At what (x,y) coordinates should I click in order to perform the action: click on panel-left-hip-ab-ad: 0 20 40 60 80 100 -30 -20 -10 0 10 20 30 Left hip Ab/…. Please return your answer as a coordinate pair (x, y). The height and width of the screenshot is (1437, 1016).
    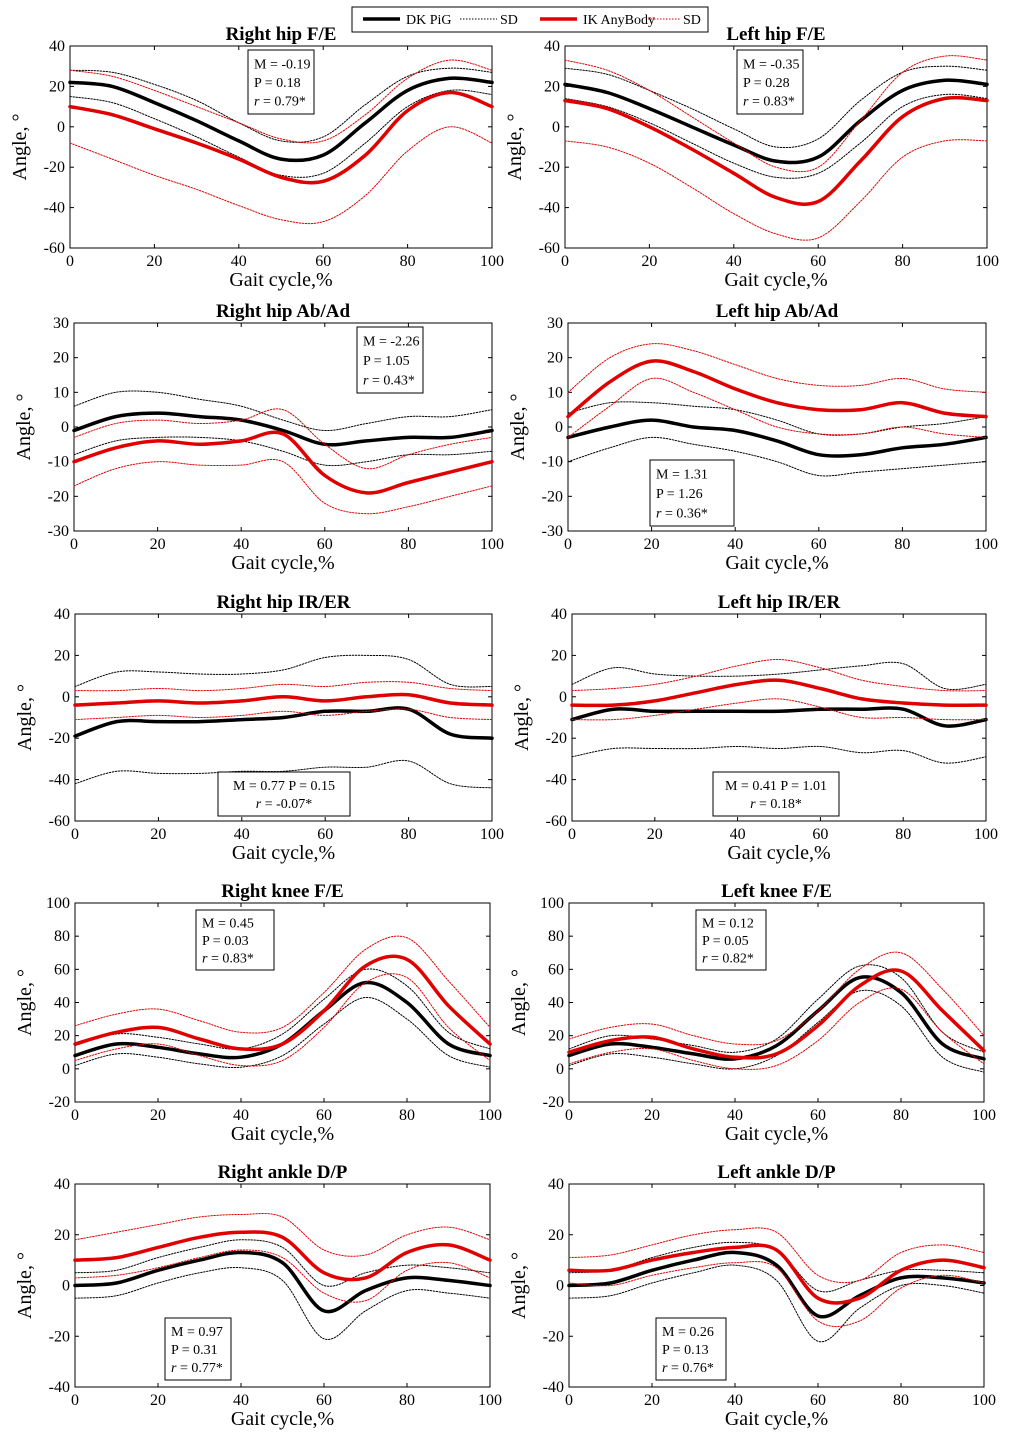
    Looking at the image, I should click on (752, 437).